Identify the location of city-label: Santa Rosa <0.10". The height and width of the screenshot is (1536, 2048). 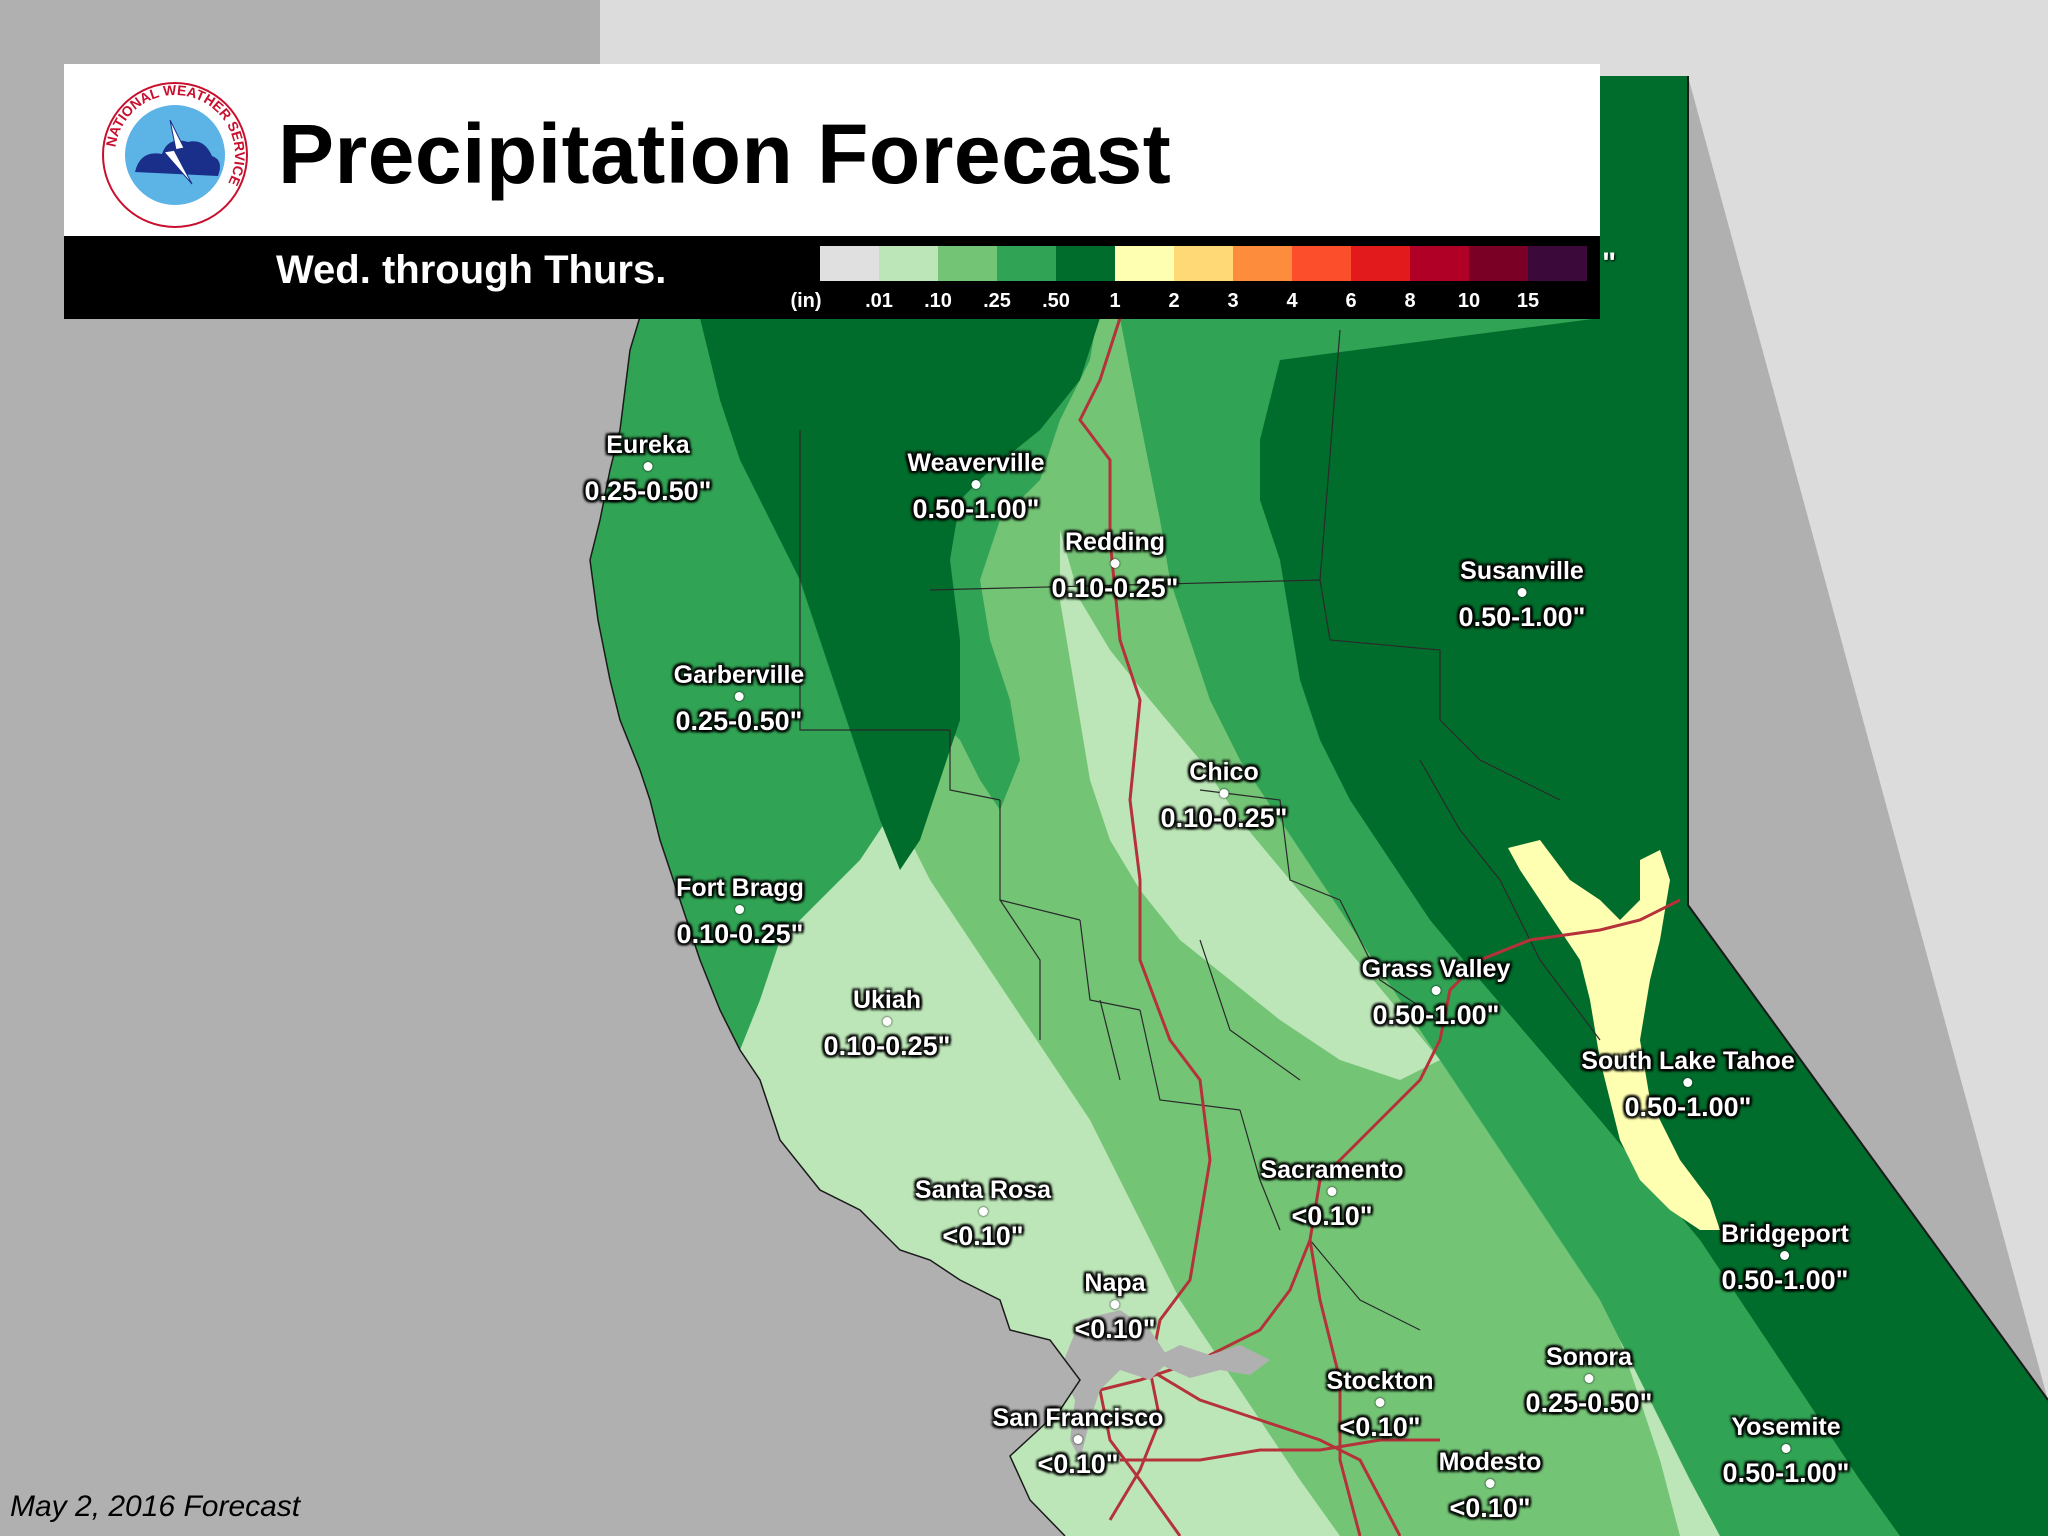
(983, 1213).